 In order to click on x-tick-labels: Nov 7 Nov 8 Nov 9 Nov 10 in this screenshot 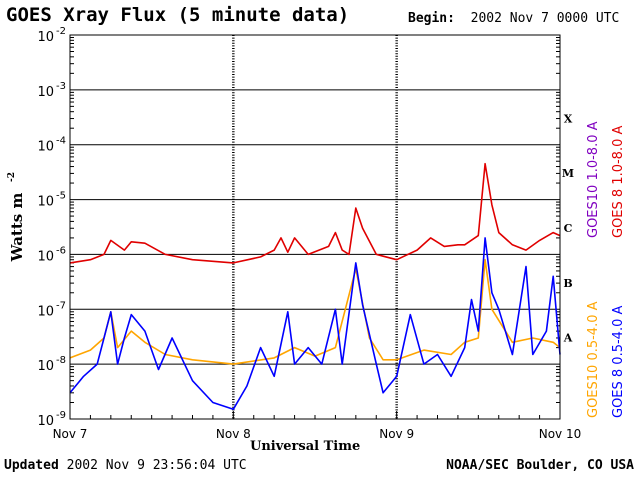, I will do `click(317, 434)`.